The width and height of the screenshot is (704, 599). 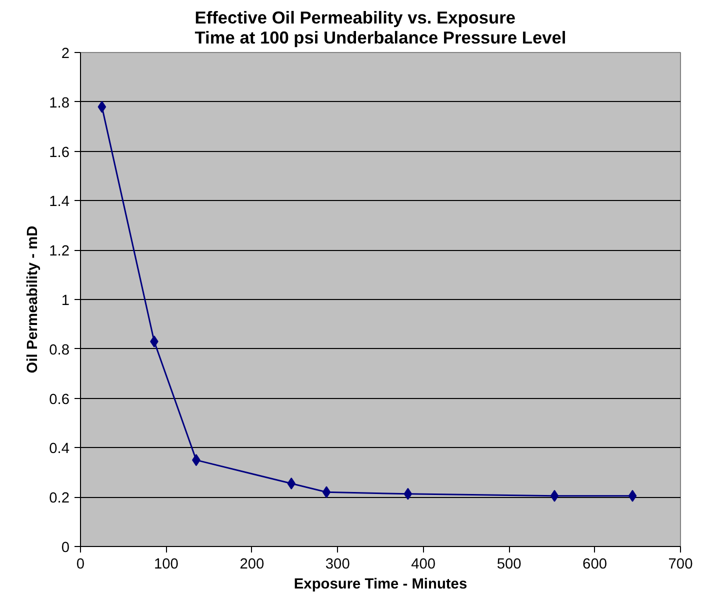 What do you see at coordinates (337, 564) in the screenshot?
I see `x-tick-label: 300` at bounding box center [337, 564].